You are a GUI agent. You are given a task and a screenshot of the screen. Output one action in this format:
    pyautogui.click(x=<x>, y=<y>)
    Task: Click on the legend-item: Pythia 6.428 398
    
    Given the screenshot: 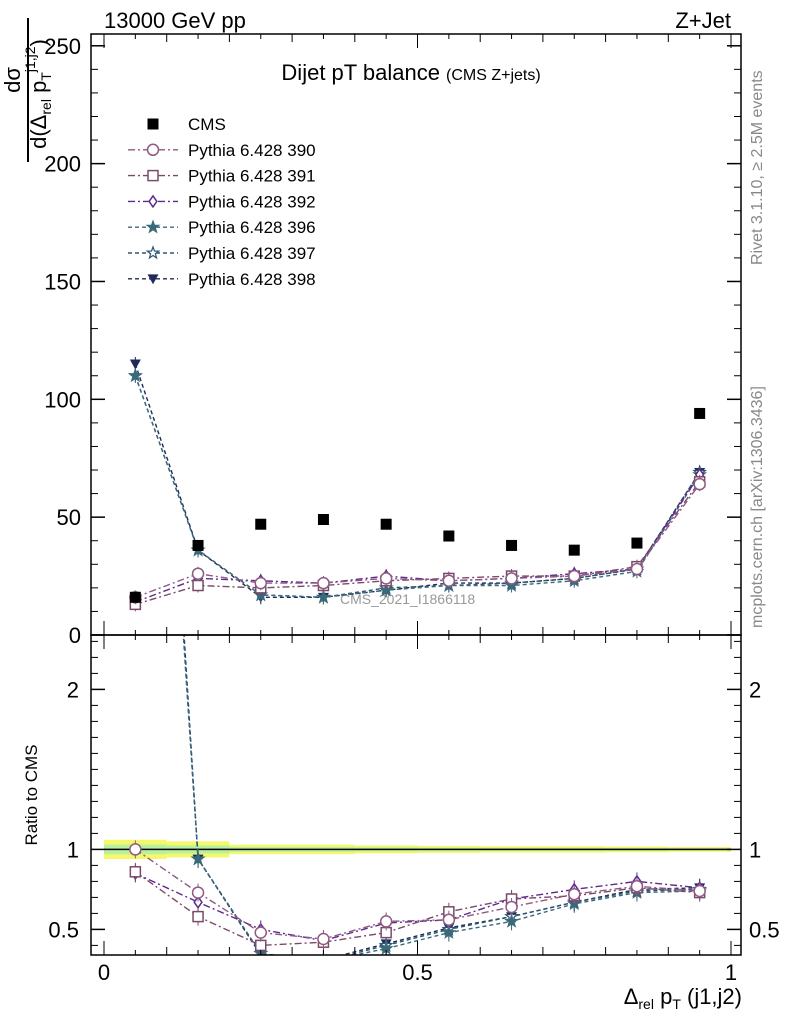 What is the action you would take?
    pyautogui.click(x=222, y=279)
    